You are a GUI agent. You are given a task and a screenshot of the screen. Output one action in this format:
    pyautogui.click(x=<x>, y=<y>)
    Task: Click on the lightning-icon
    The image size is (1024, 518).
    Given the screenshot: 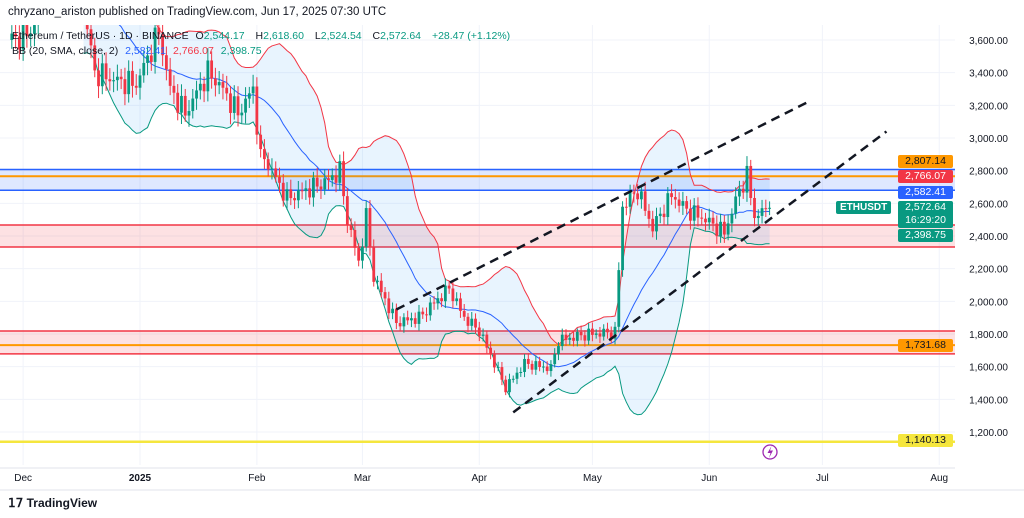 What is the action you would take?
    pyautogui.click(x=770, y=452)
    